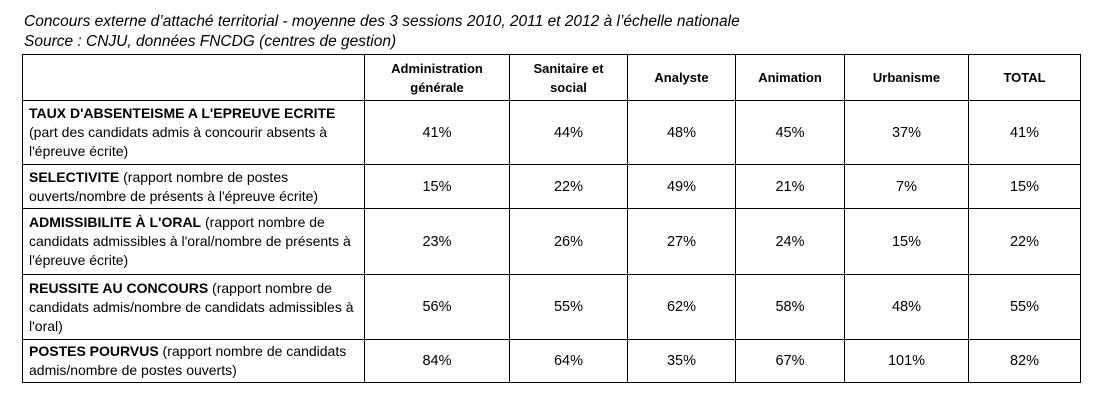 This screenshot has width=1100, height=410. What do you see at coordinates (790, 77) in the screenshot?
I see `header-animation: Animation` at bounding box center [790, 77].